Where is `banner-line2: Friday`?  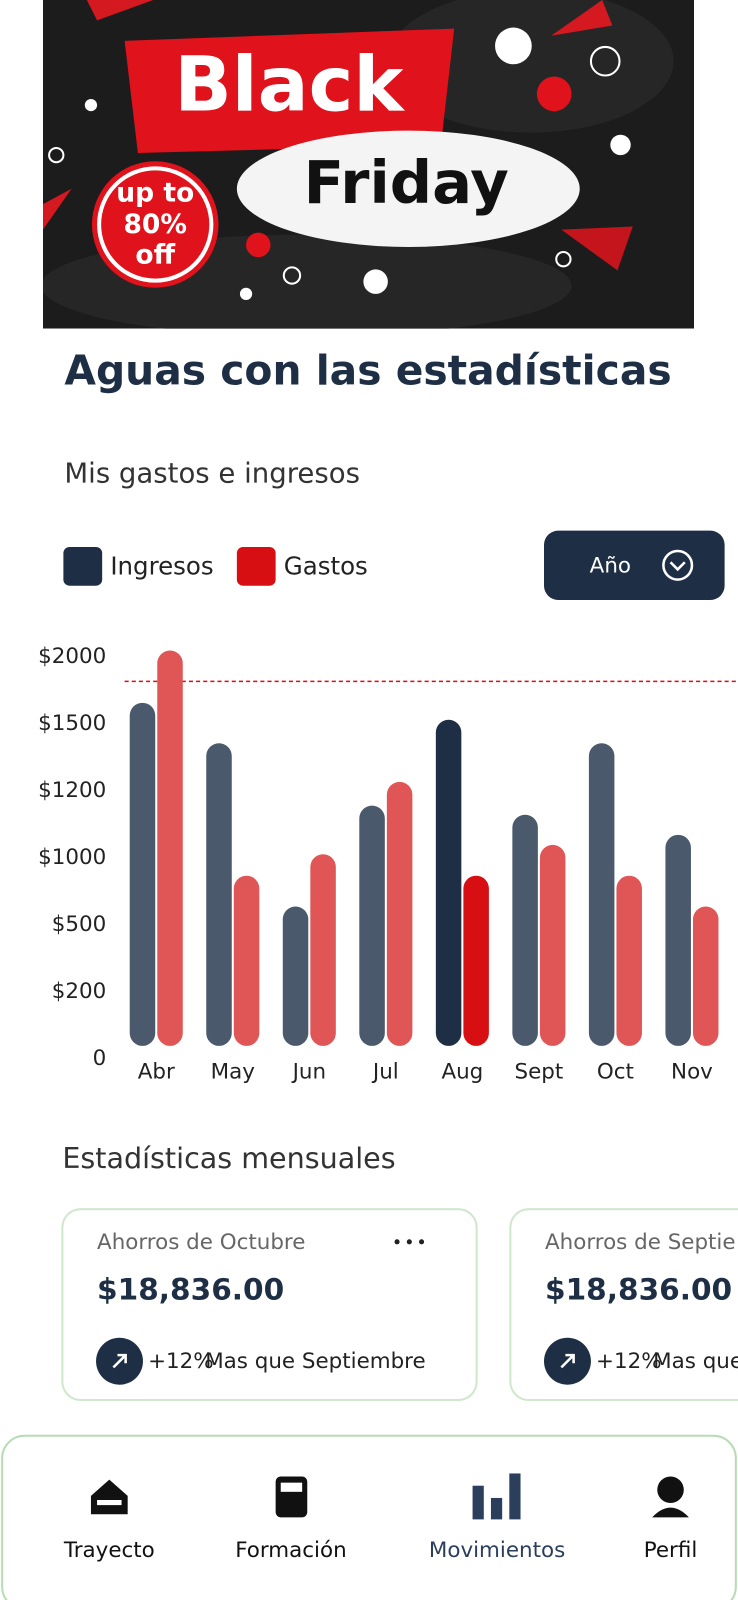
banner-line2: Friday is located at coordinates (406, 182).